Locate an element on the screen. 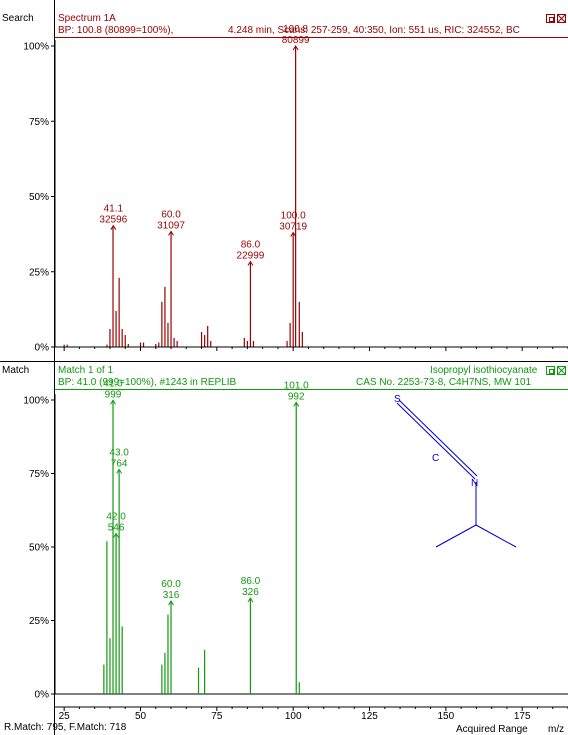 This screenshot has width=568, height=735. match-y-tick-label: 0% is located at coordinates (42, 695).